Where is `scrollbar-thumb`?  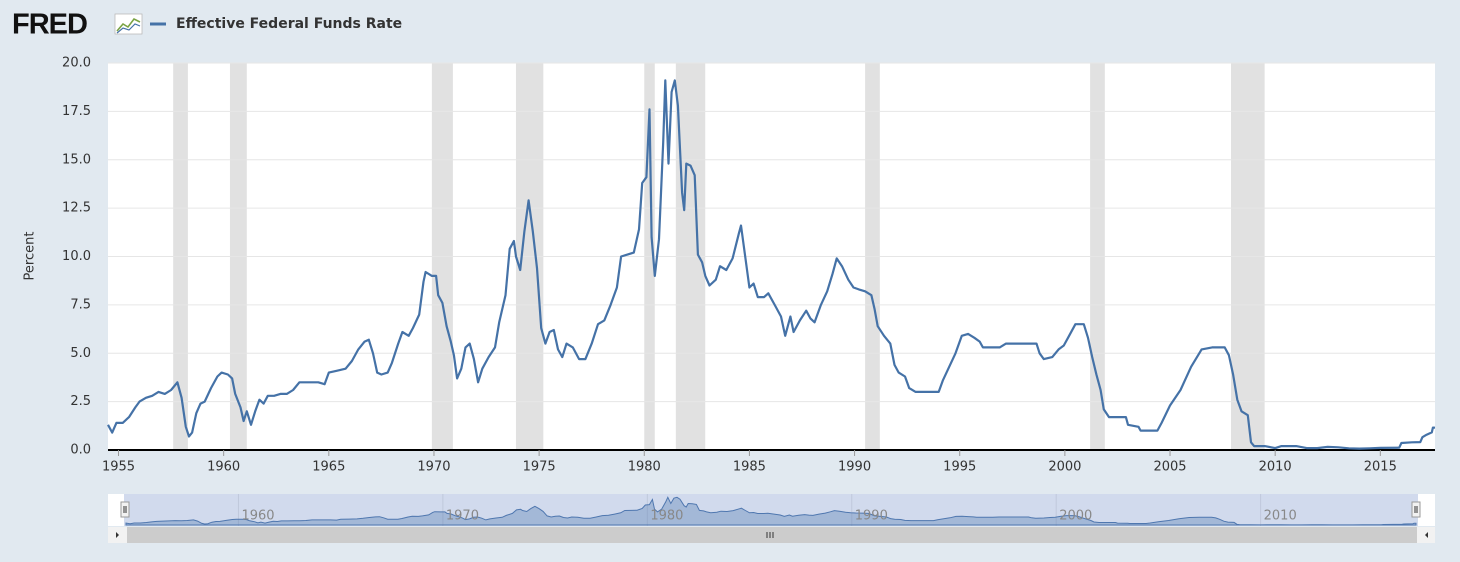
scrollbar-thumb is located at coordinates (772, 535).